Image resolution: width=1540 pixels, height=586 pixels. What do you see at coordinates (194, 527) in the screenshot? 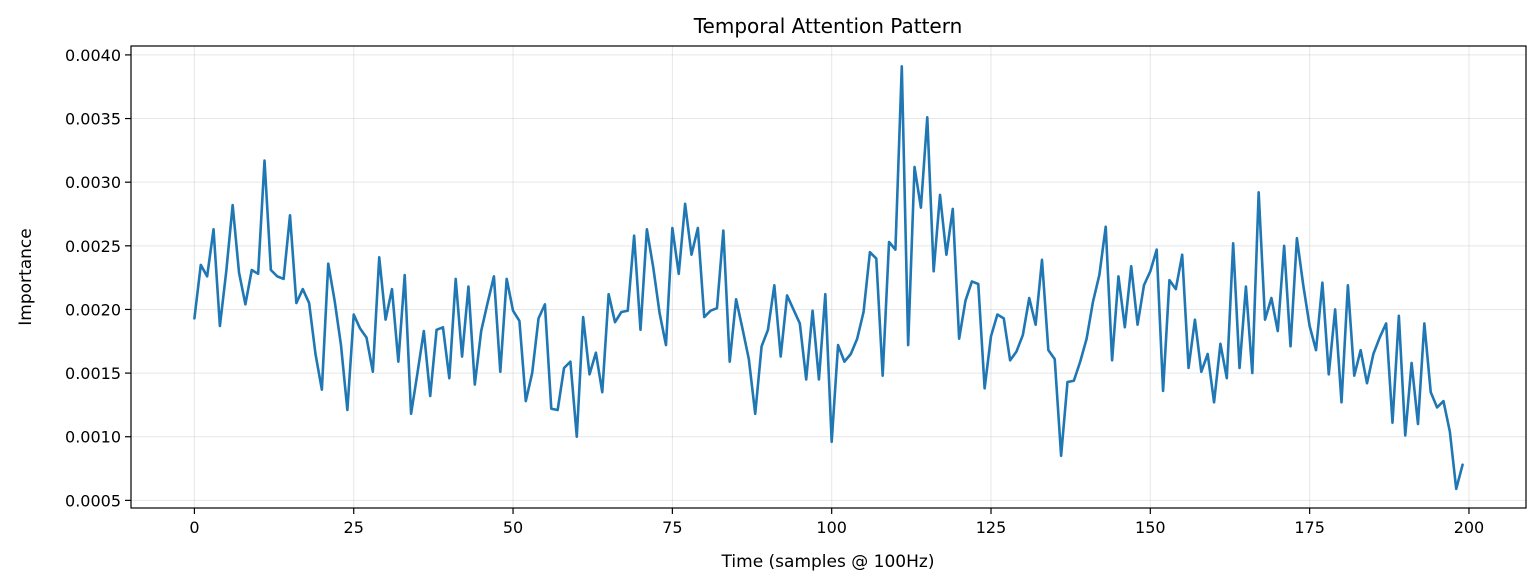
I see `x-tick-label: 0` at bounding box center [194, 527].